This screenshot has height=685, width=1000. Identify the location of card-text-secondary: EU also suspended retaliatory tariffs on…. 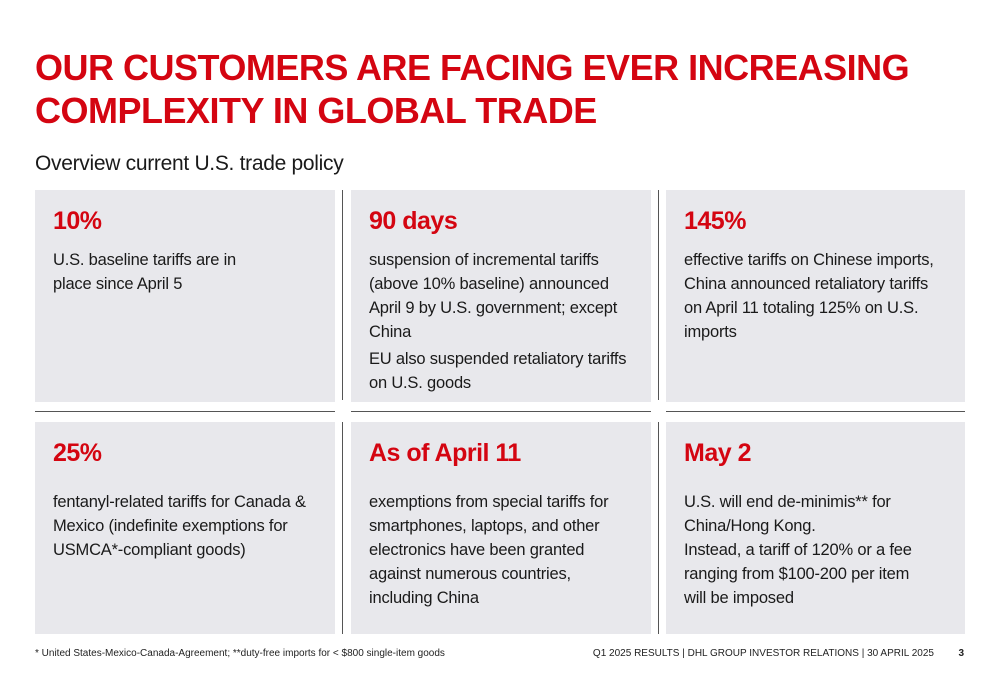
(498, 371).